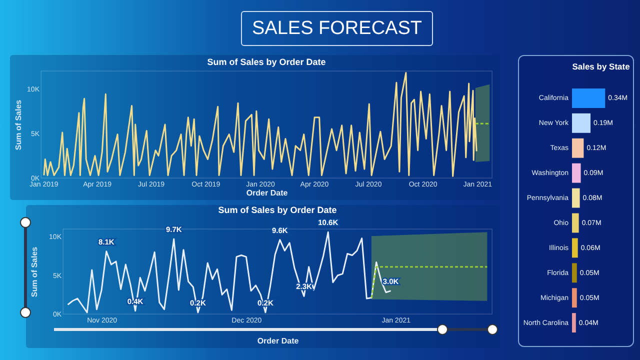 This screenshot has height=360, width=640. I want to click on chart-title: Sales by State, so click(601, 67).